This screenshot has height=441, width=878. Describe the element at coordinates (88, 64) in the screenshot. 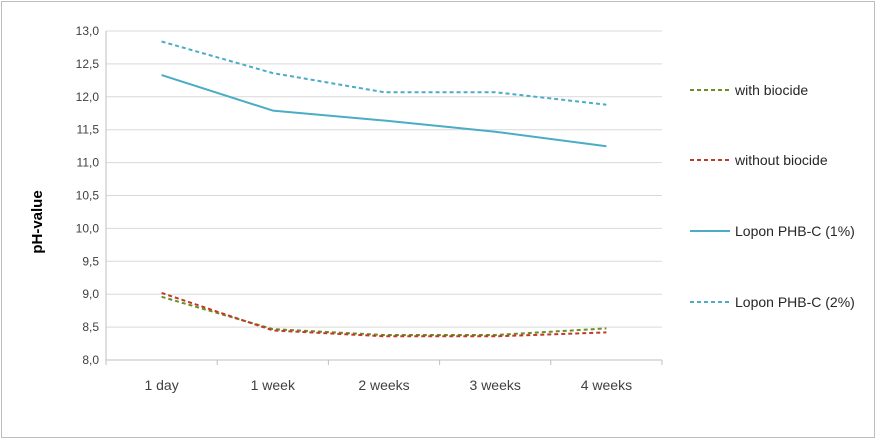

I see `y-tick-label: 12,5` at that location.